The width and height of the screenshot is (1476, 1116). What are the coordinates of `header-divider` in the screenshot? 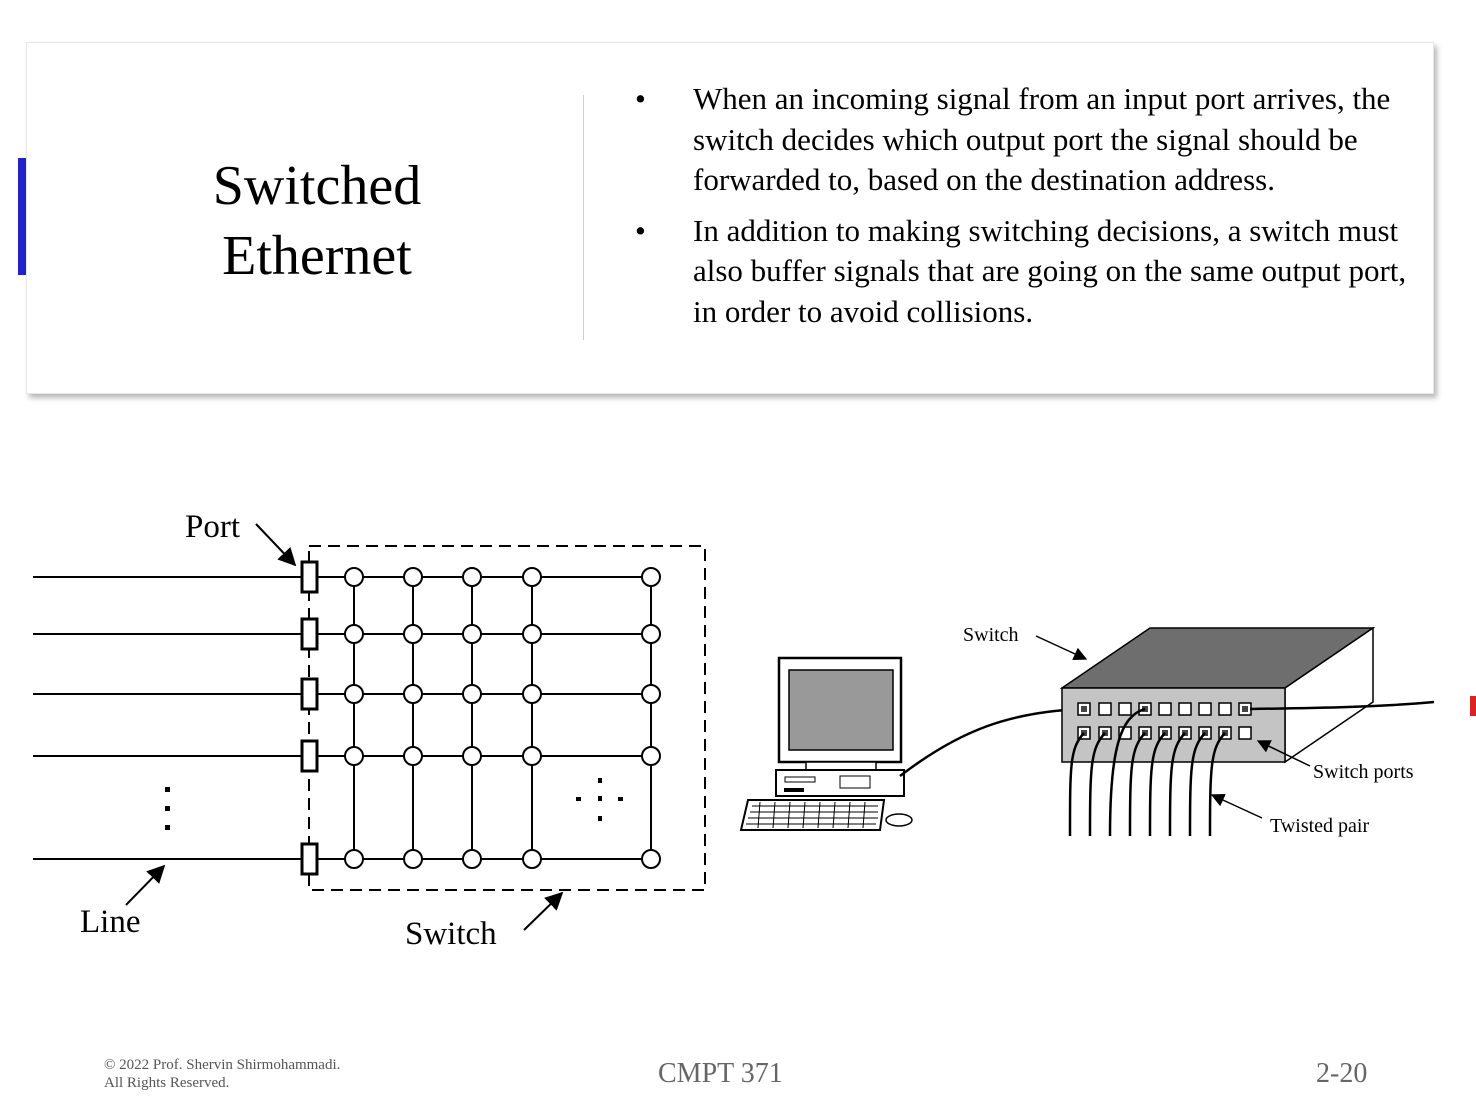 It's located at (583, 217).